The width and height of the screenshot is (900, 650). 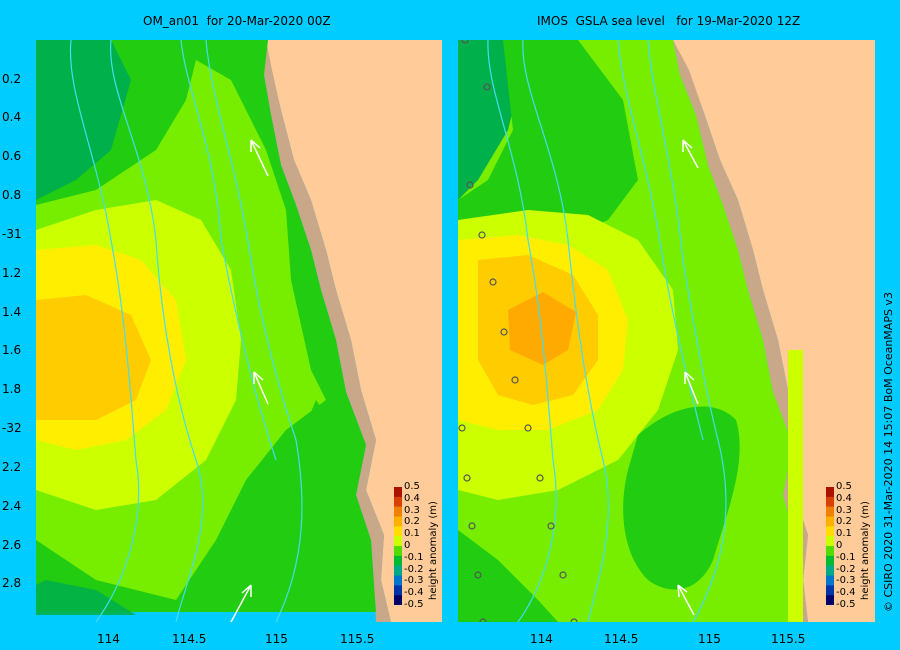 What do you see at coordinates (12, 389) in the screenshot?
I see `lat-tick: 1.8` at bounding box center [12, 389].